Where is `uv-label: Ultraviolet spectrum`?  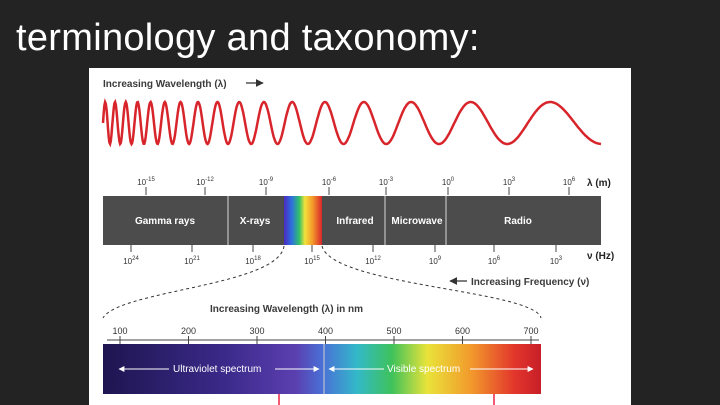 uv-label: Ultraviolet spectrum is located at coordinates (217, 369).